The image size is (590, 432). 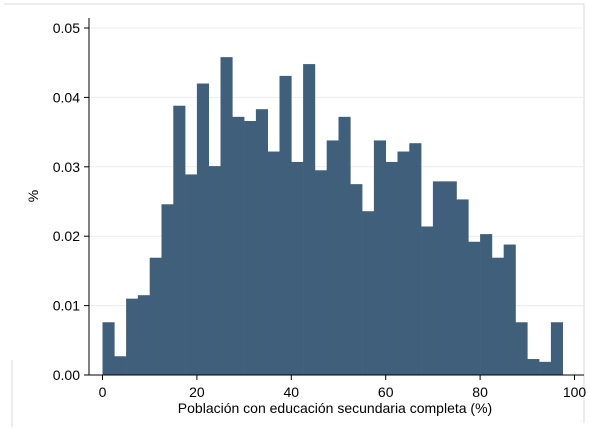 I want to click on y-tick-label-3: 0.03, so click(x=66, y=167).